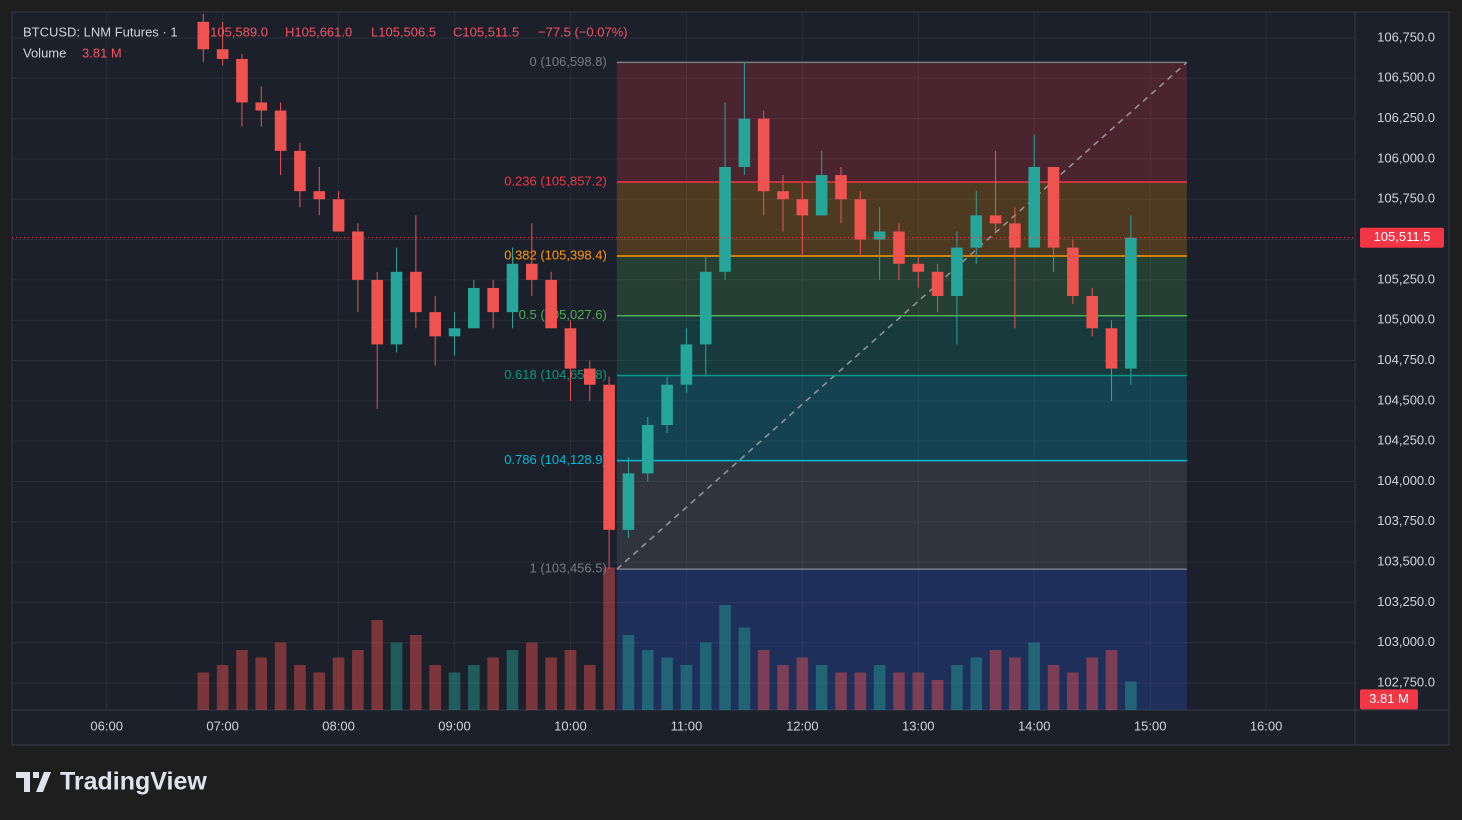  What do you see at coordinates (1406, 157) in the screenshot?
I see `y-tick-label: 106,000.0` at bounding box center [1406, 157].